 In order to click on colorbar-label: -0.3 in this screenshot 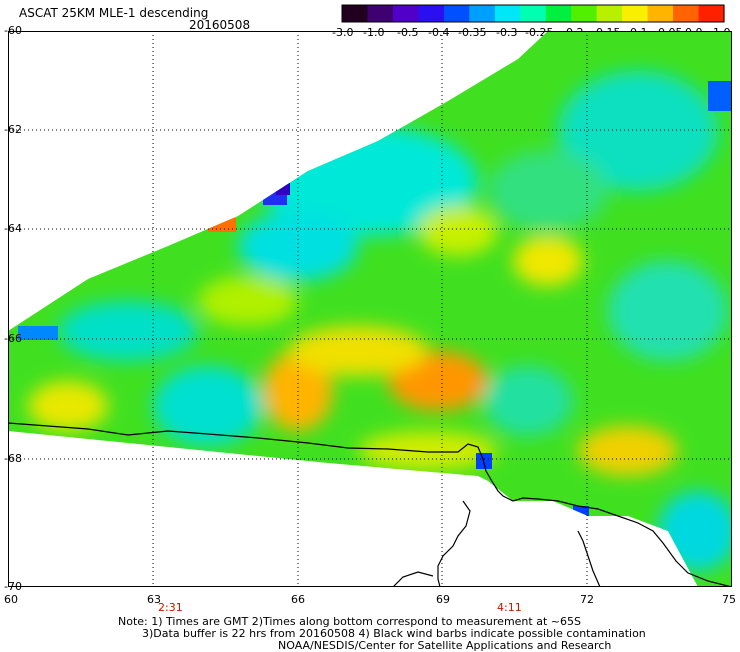, I will do `click(507, 32)`.